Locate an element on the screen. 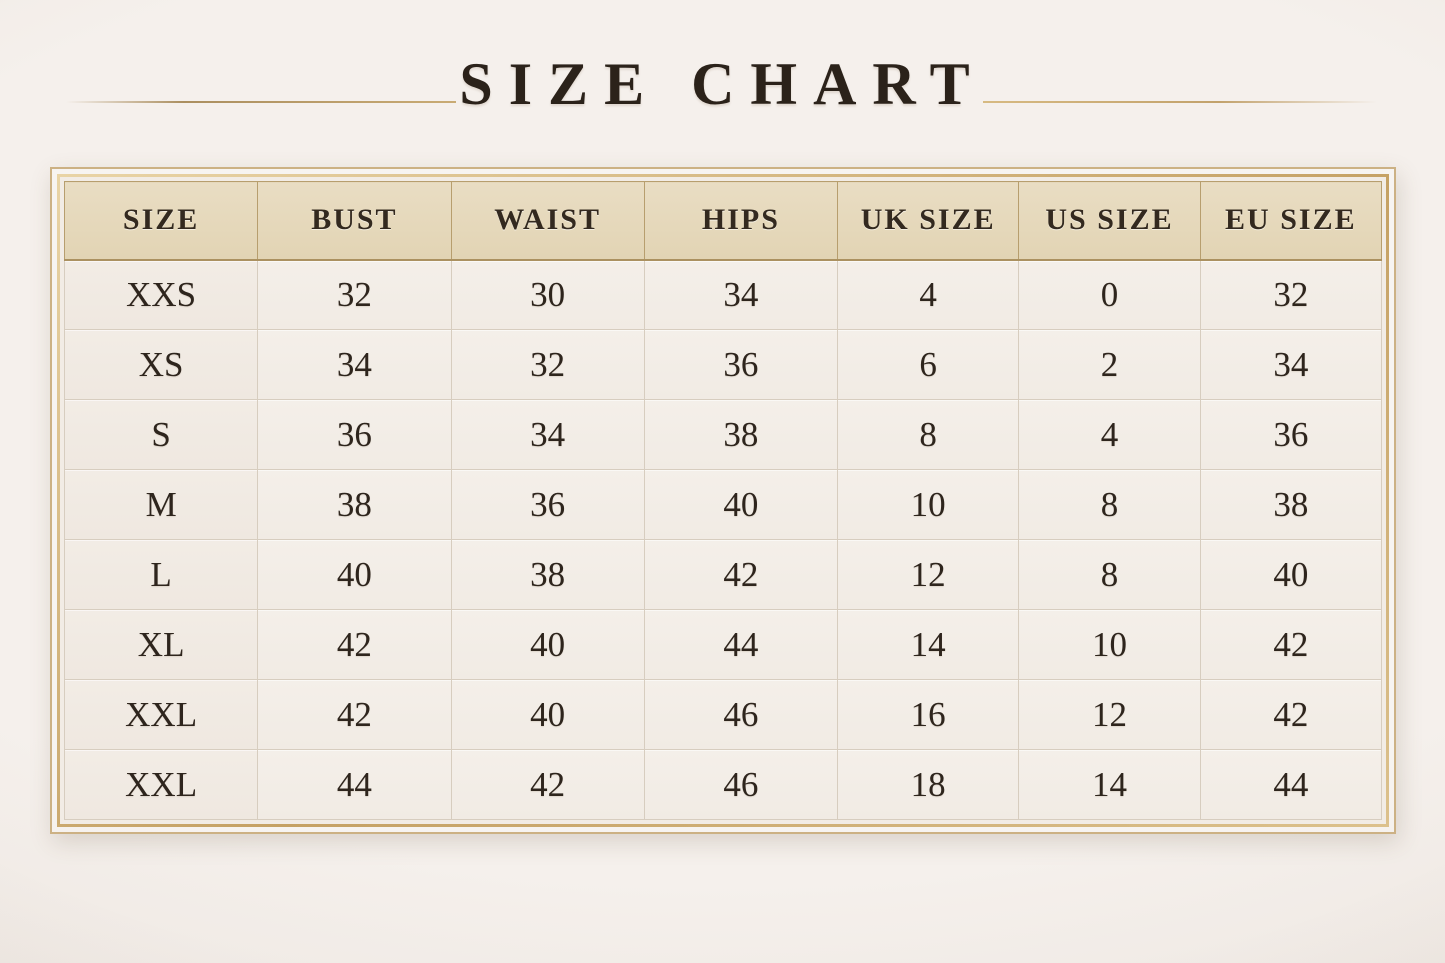 The image size is (1445, 963). value-cell: 16 is located at coordinates (928, 714).